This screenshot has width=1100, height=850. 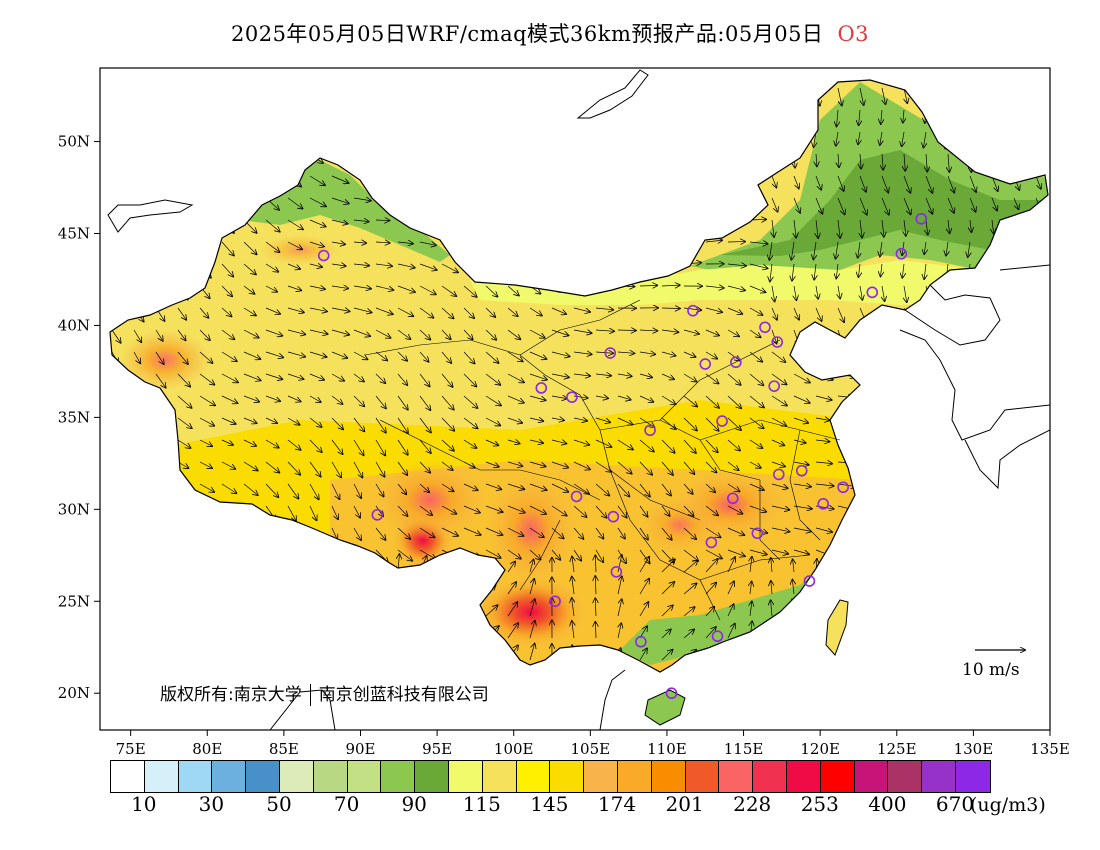 What do you see at coordinates (955, 804) in the screenshot?
I see `colorbar-tick-label: 670` at bounding box center [955, 804].